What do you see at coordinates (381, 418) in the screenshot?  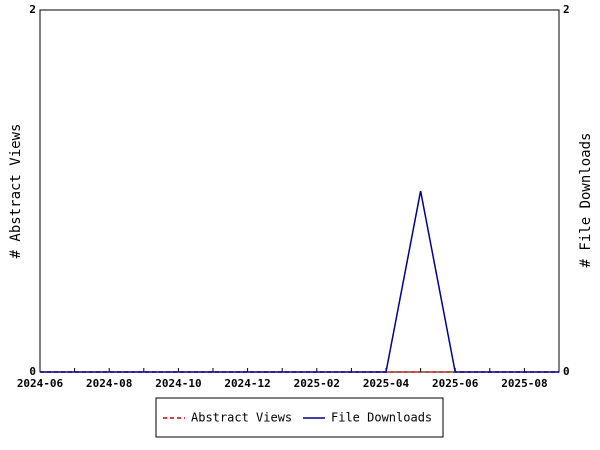 I see `legend-label: File Downloads` at bounding box center [381, 418].